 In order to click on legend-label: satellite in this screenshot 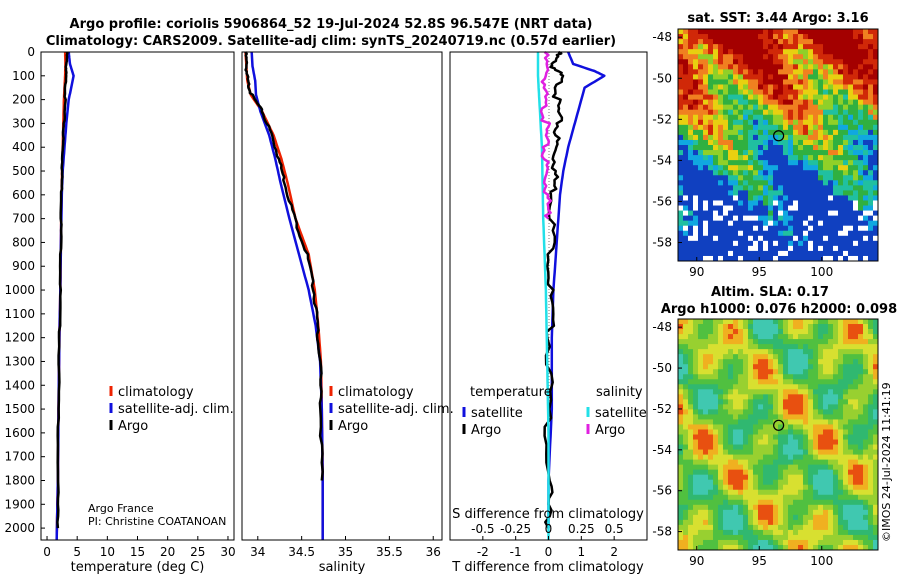, I will do `click(621, 413)`.